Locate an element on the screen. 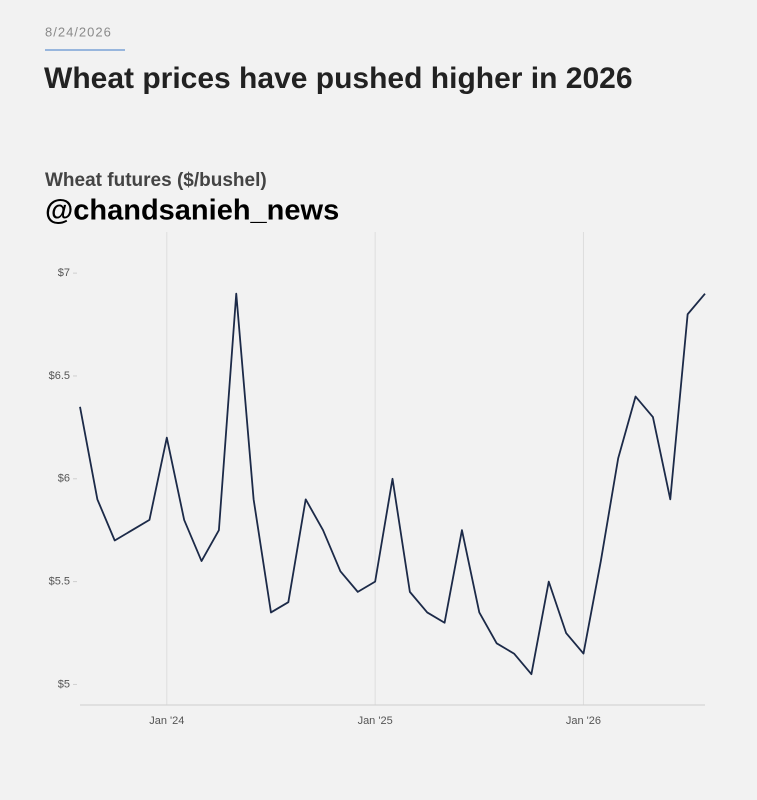 The height and width of the screenshot is (800, 757). x-tick-label: Jan '25 is located at coordinates (375, 721).